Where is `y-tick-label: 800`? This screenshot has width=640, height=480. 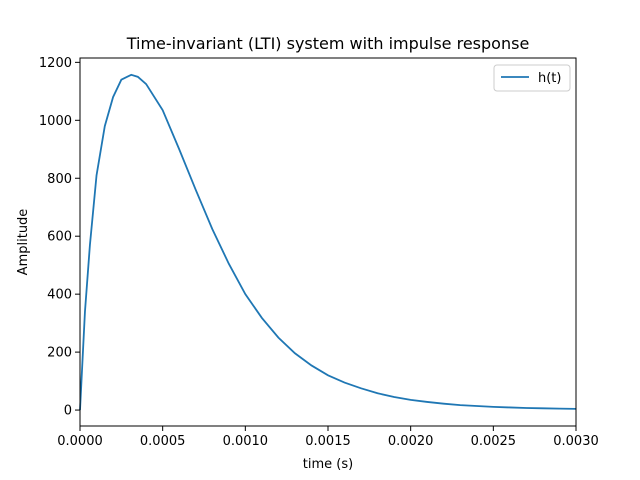
y-tick-label: 800 is located at coordinates (59, 179).